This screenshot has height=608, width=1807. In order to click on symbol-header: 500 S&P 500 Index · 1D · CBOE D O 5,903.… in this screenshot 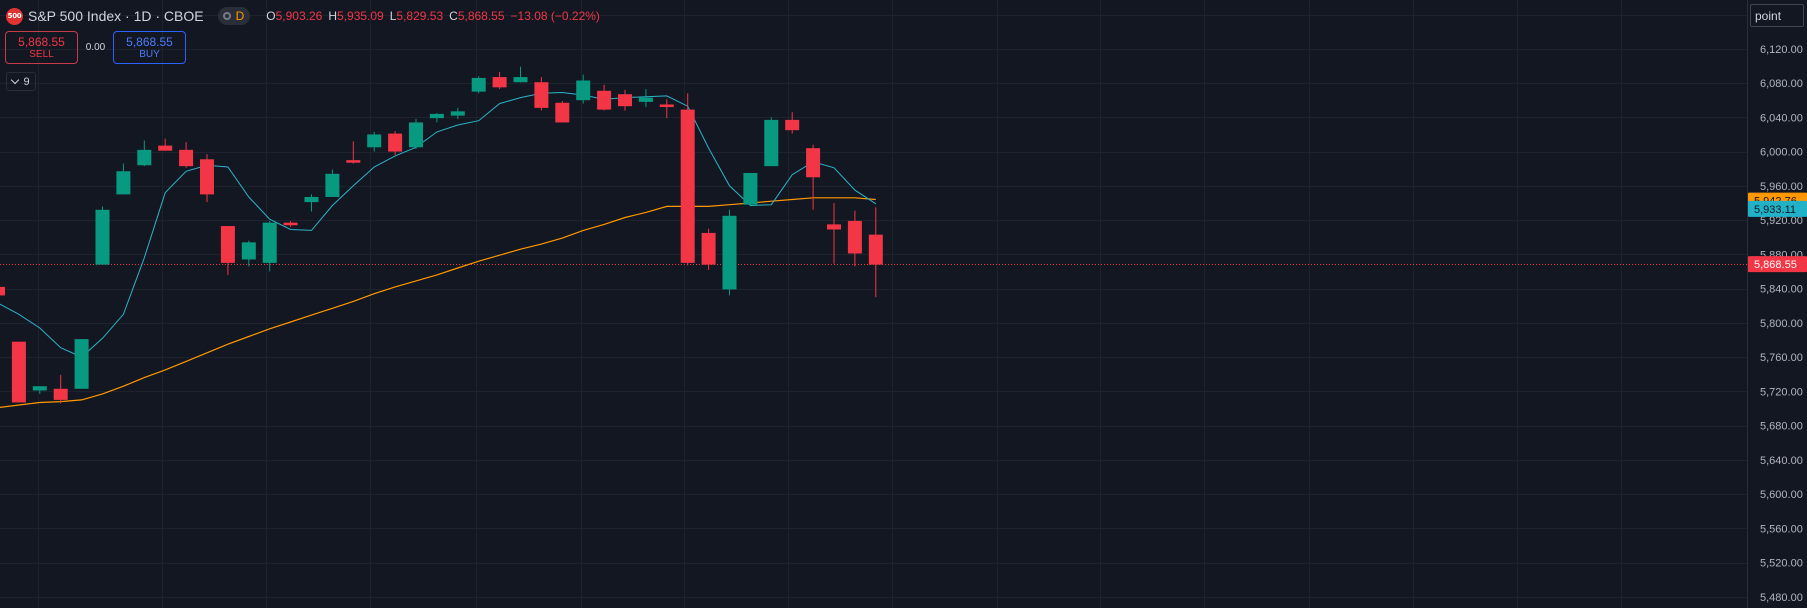, I will do `click(303, 16)`.